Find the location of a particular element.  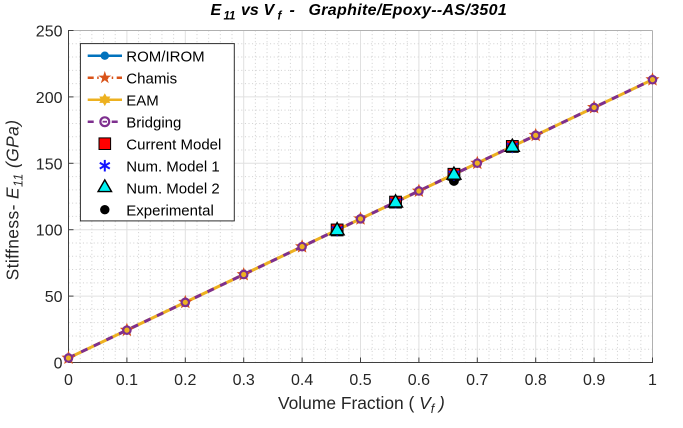

svg-text: Num. Model 1 is located at coordinates (172, 166).